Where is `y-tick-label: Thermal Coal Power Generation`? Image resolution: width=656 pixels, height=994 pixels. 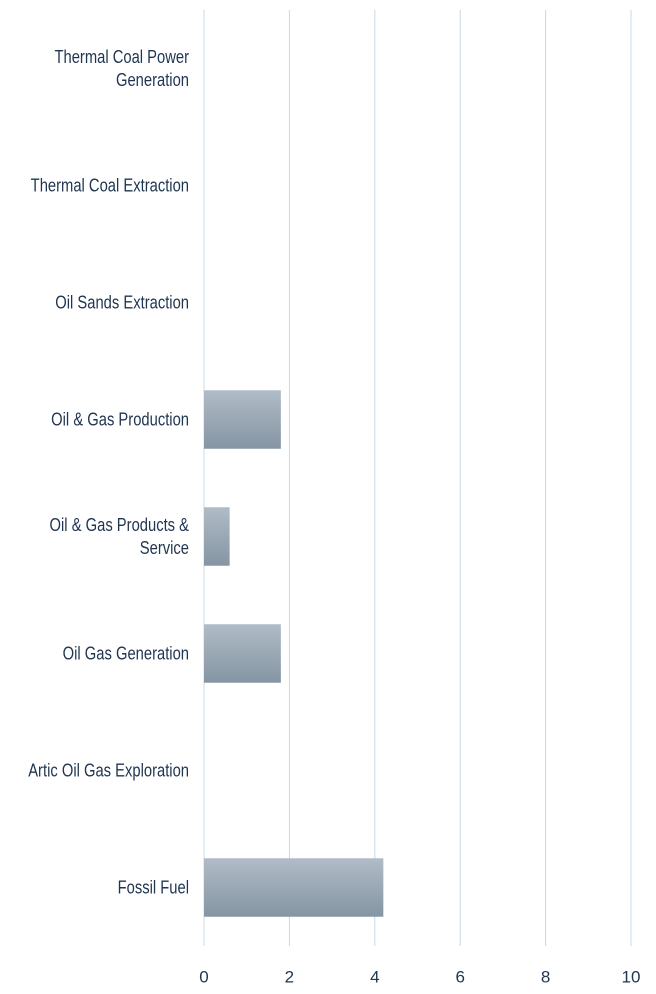
y-tick-label: Thermal Coal Power Generation is located at coordinates (121, 68).